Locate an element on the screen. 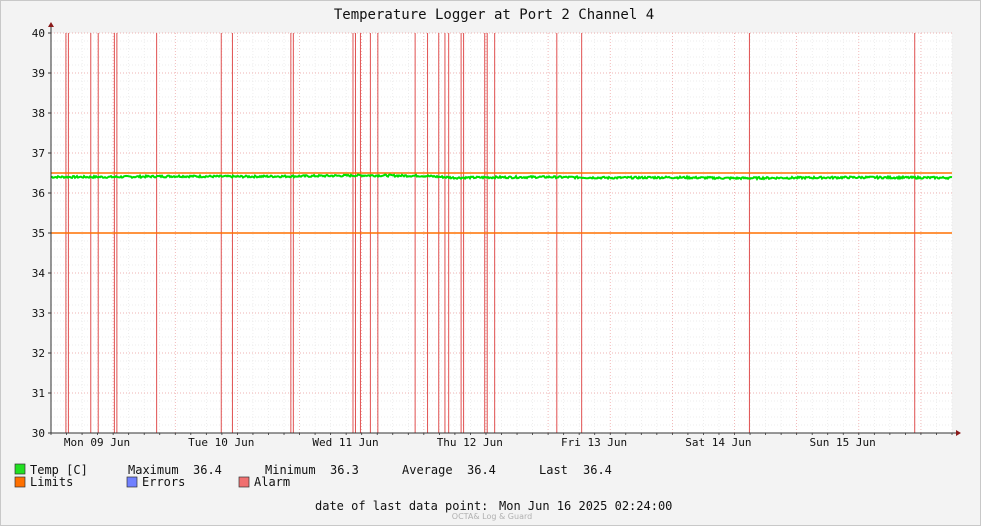 This screenshot has height=526, width=981. stat-maximum-label: Maximum is located at coordinates (153, 470).